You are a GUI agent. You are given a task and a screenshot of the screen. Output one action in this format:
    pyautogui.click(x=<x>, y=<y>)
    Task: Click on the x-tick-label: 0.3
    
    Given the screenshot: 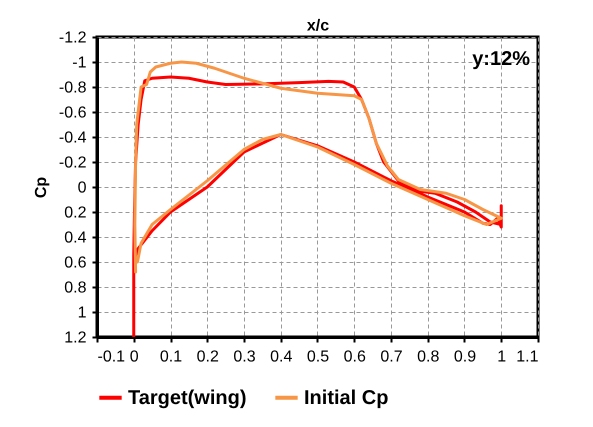 What is the action you would take?
    pyautogui.click(x=244, y=357)
    